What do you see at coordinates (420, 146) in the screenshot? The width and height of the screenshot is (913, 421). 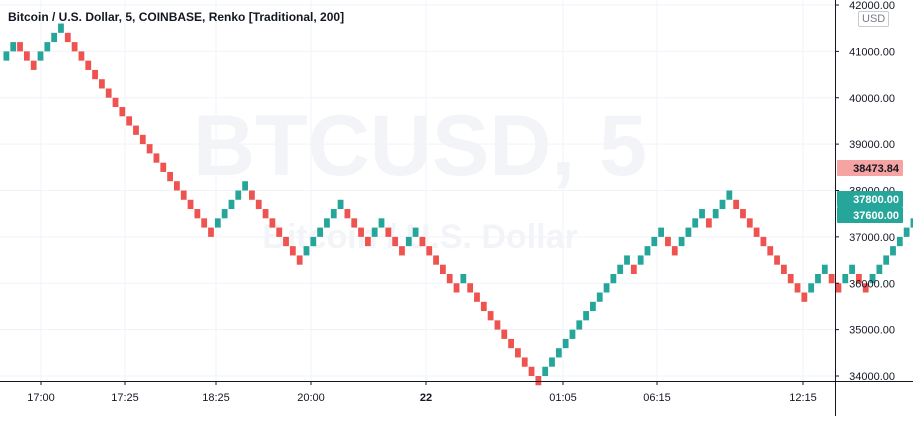 I see `watermark-symbol: BTCUSD, 5` at bounding box center [420, 146].